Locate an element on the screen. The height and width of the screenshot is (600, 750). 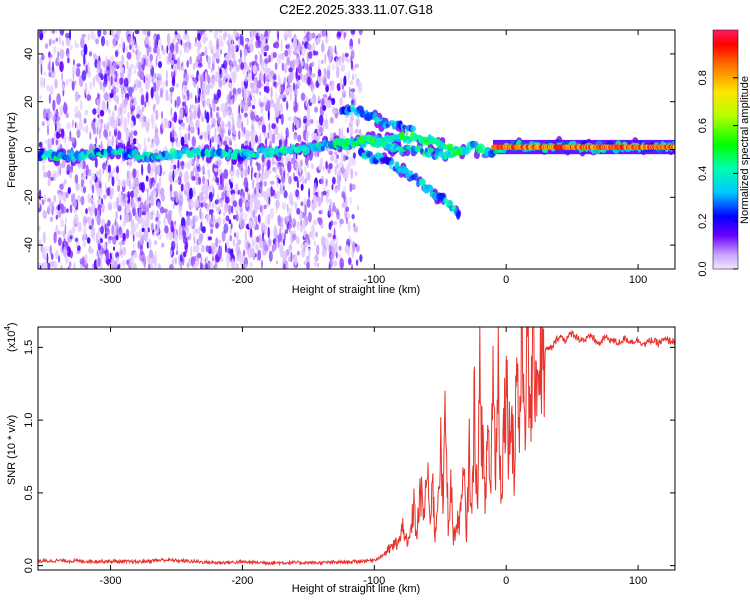
snr-x-label: Height of straight line (km) is located at coordinates (356, 589).